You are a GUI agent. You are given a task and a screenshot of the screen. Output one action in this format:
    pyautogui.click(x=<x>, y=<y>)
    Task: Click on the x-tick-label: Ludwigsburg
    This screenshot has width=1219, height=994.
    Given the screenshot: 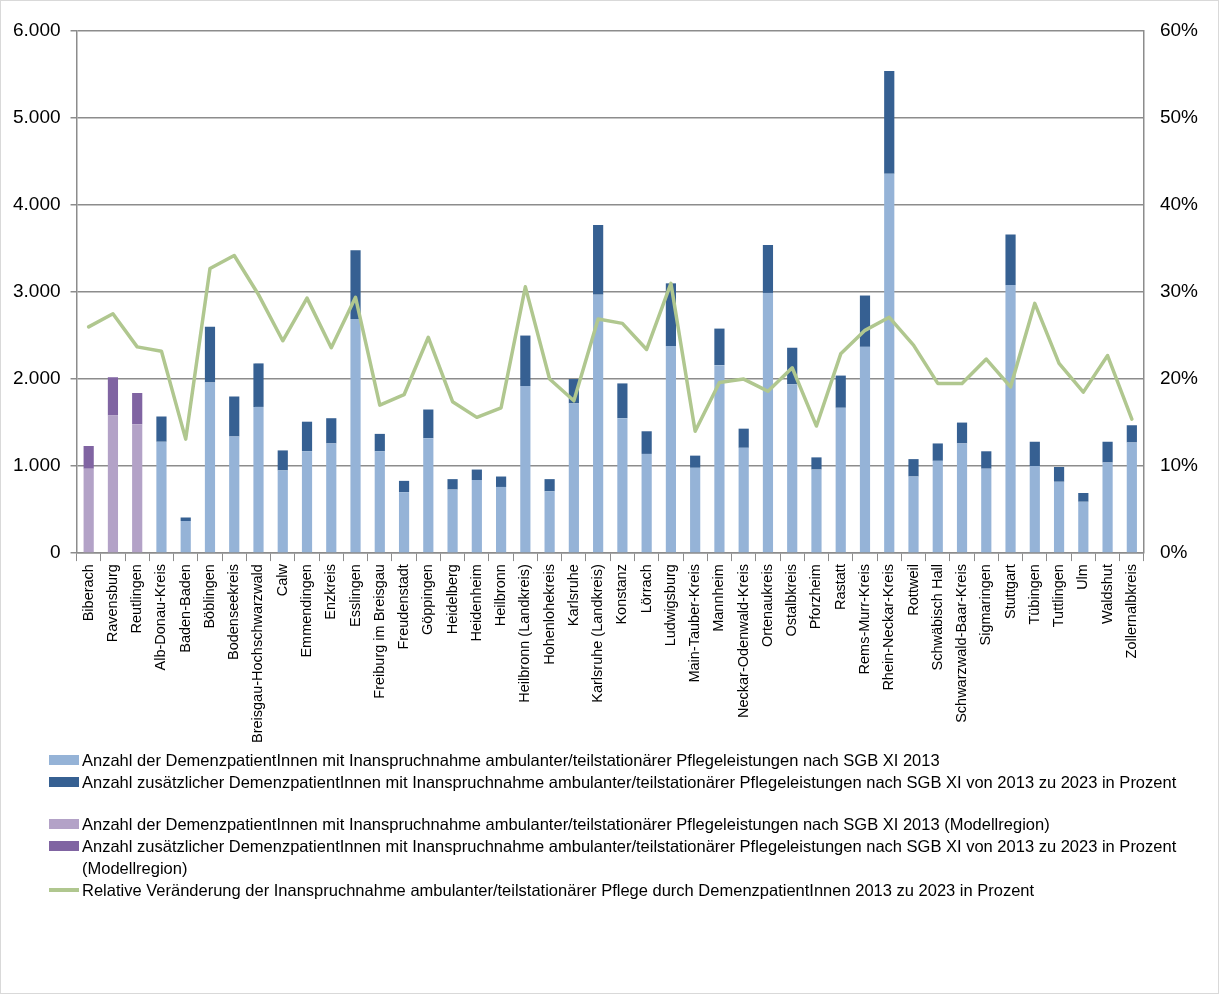 What is the action you would take?
    pyautogui.click(x=669, y=605)
    